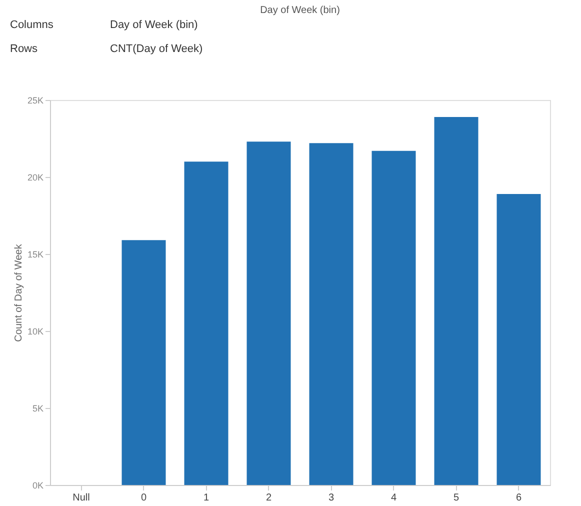 The image size is (581, 506). I want to click on y-tick-label: 15K, so click(35, 255).